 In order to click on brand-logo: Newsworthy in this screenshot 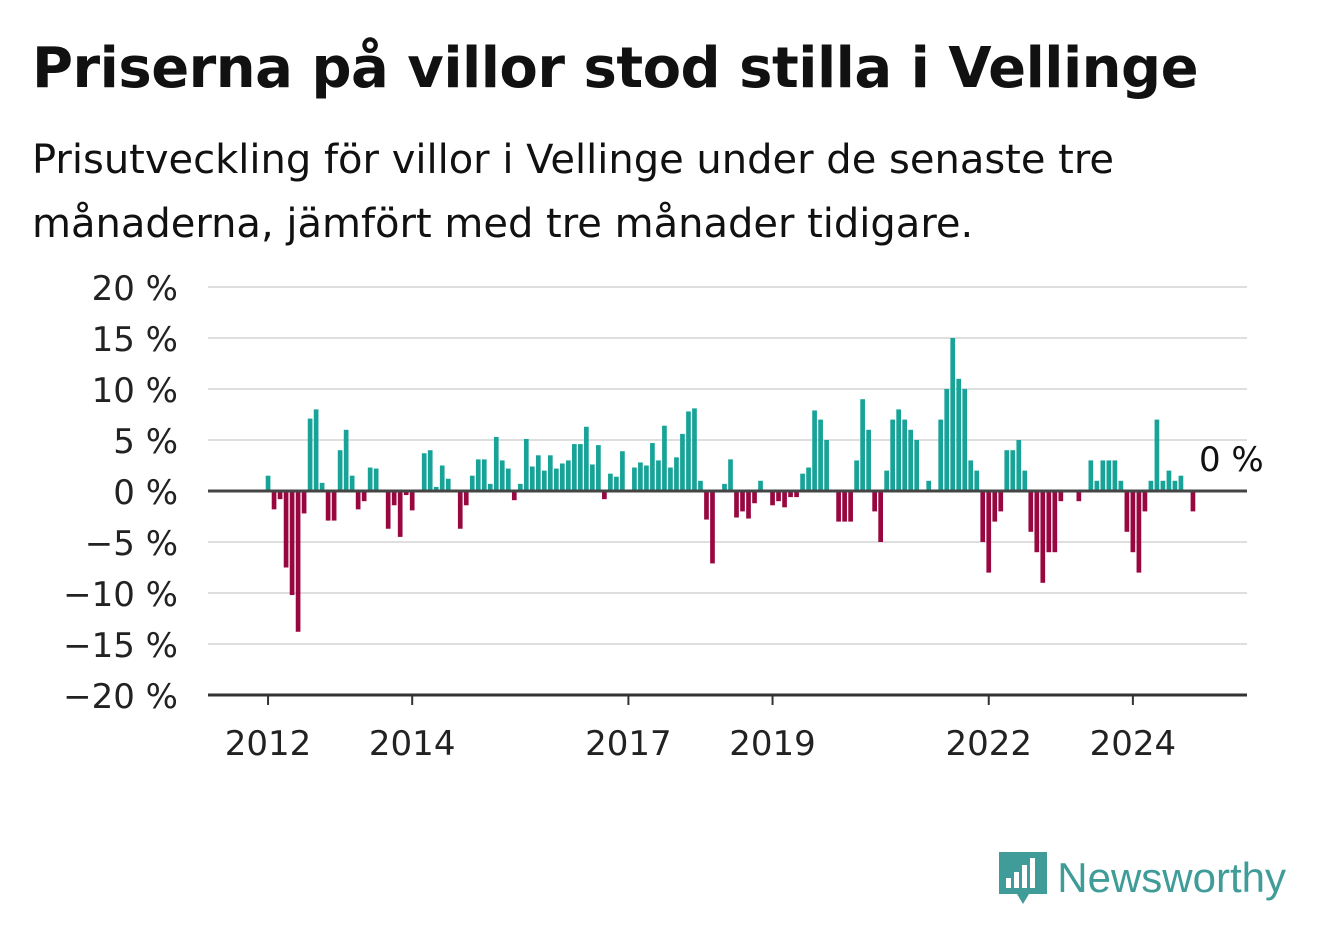, I will do `click(1141, 878)`.